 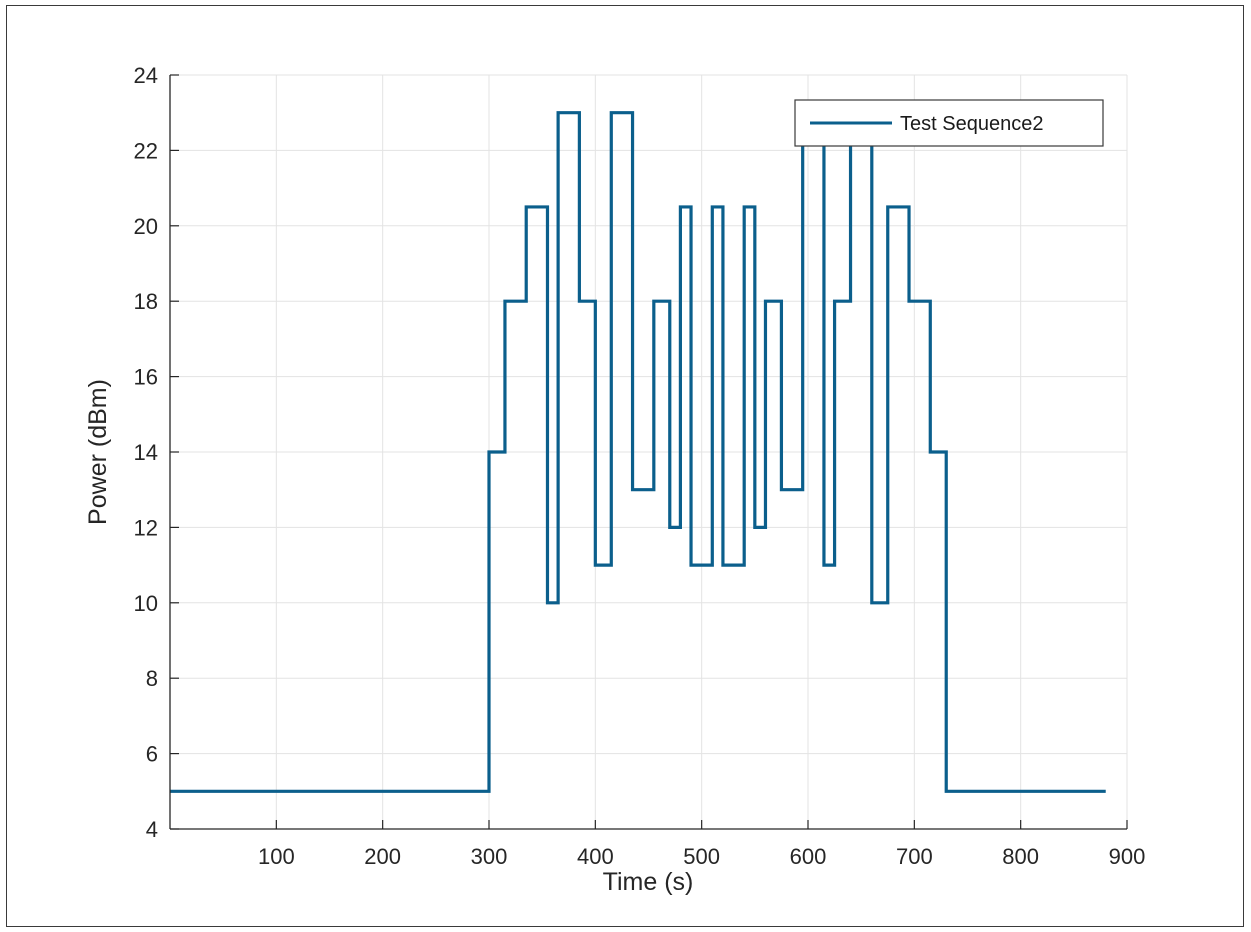 I want to click on y-tick-label: 24, so click(x=146, y=75).